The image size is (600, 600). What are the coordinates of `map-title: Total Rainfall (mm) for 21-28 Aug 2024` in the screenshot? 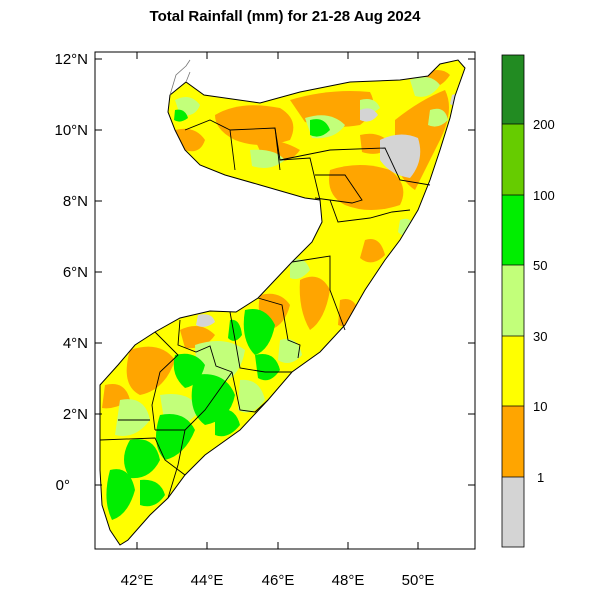 It's located at (285, 16).